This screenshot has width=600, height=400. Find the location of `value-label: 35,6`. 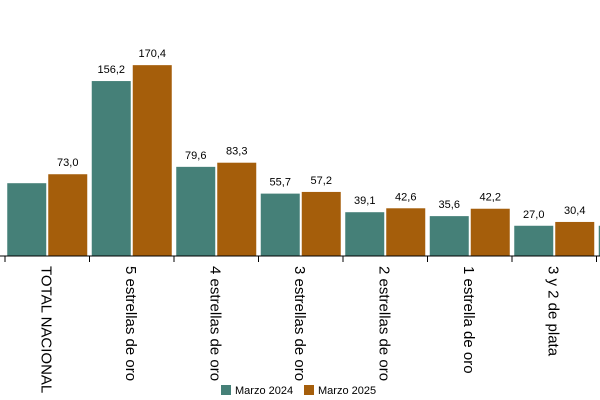

value-label: 35,6 is located at coordinates (449, 205).